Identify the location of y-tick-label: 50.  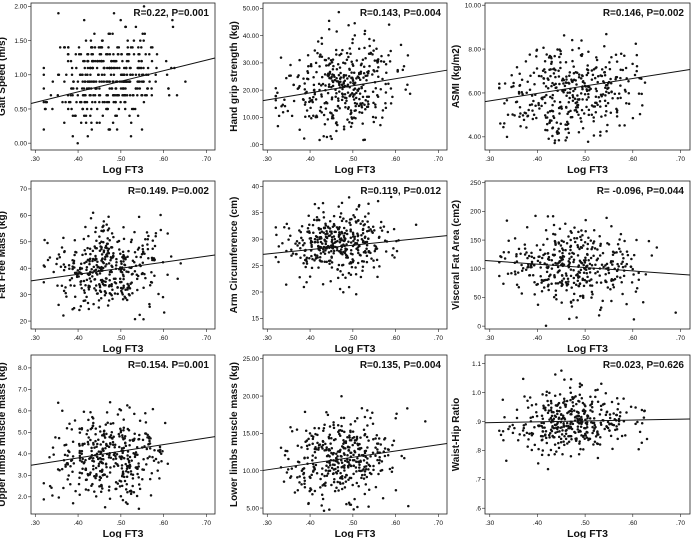
(478, 298).